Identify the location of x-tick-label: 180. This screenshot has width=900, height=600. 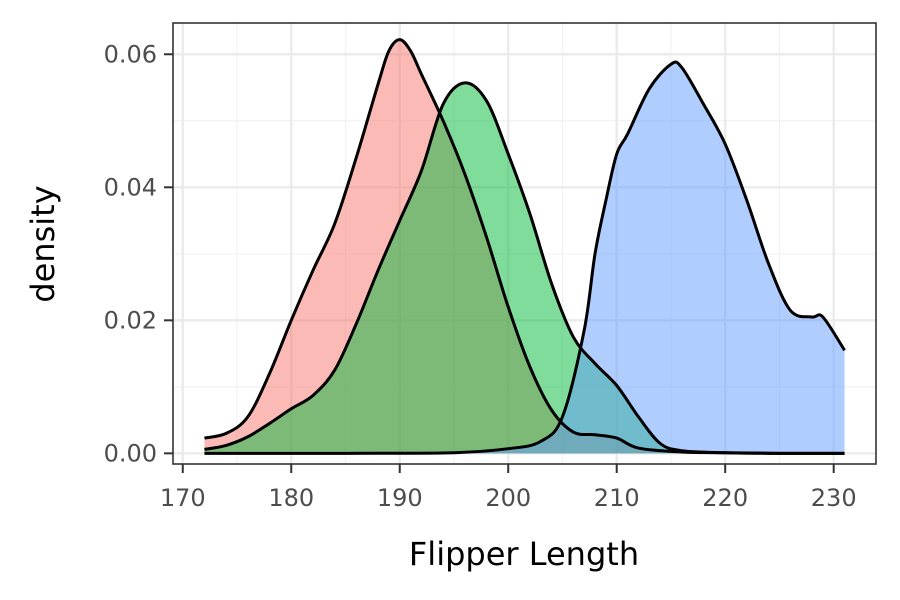
(291, 498).